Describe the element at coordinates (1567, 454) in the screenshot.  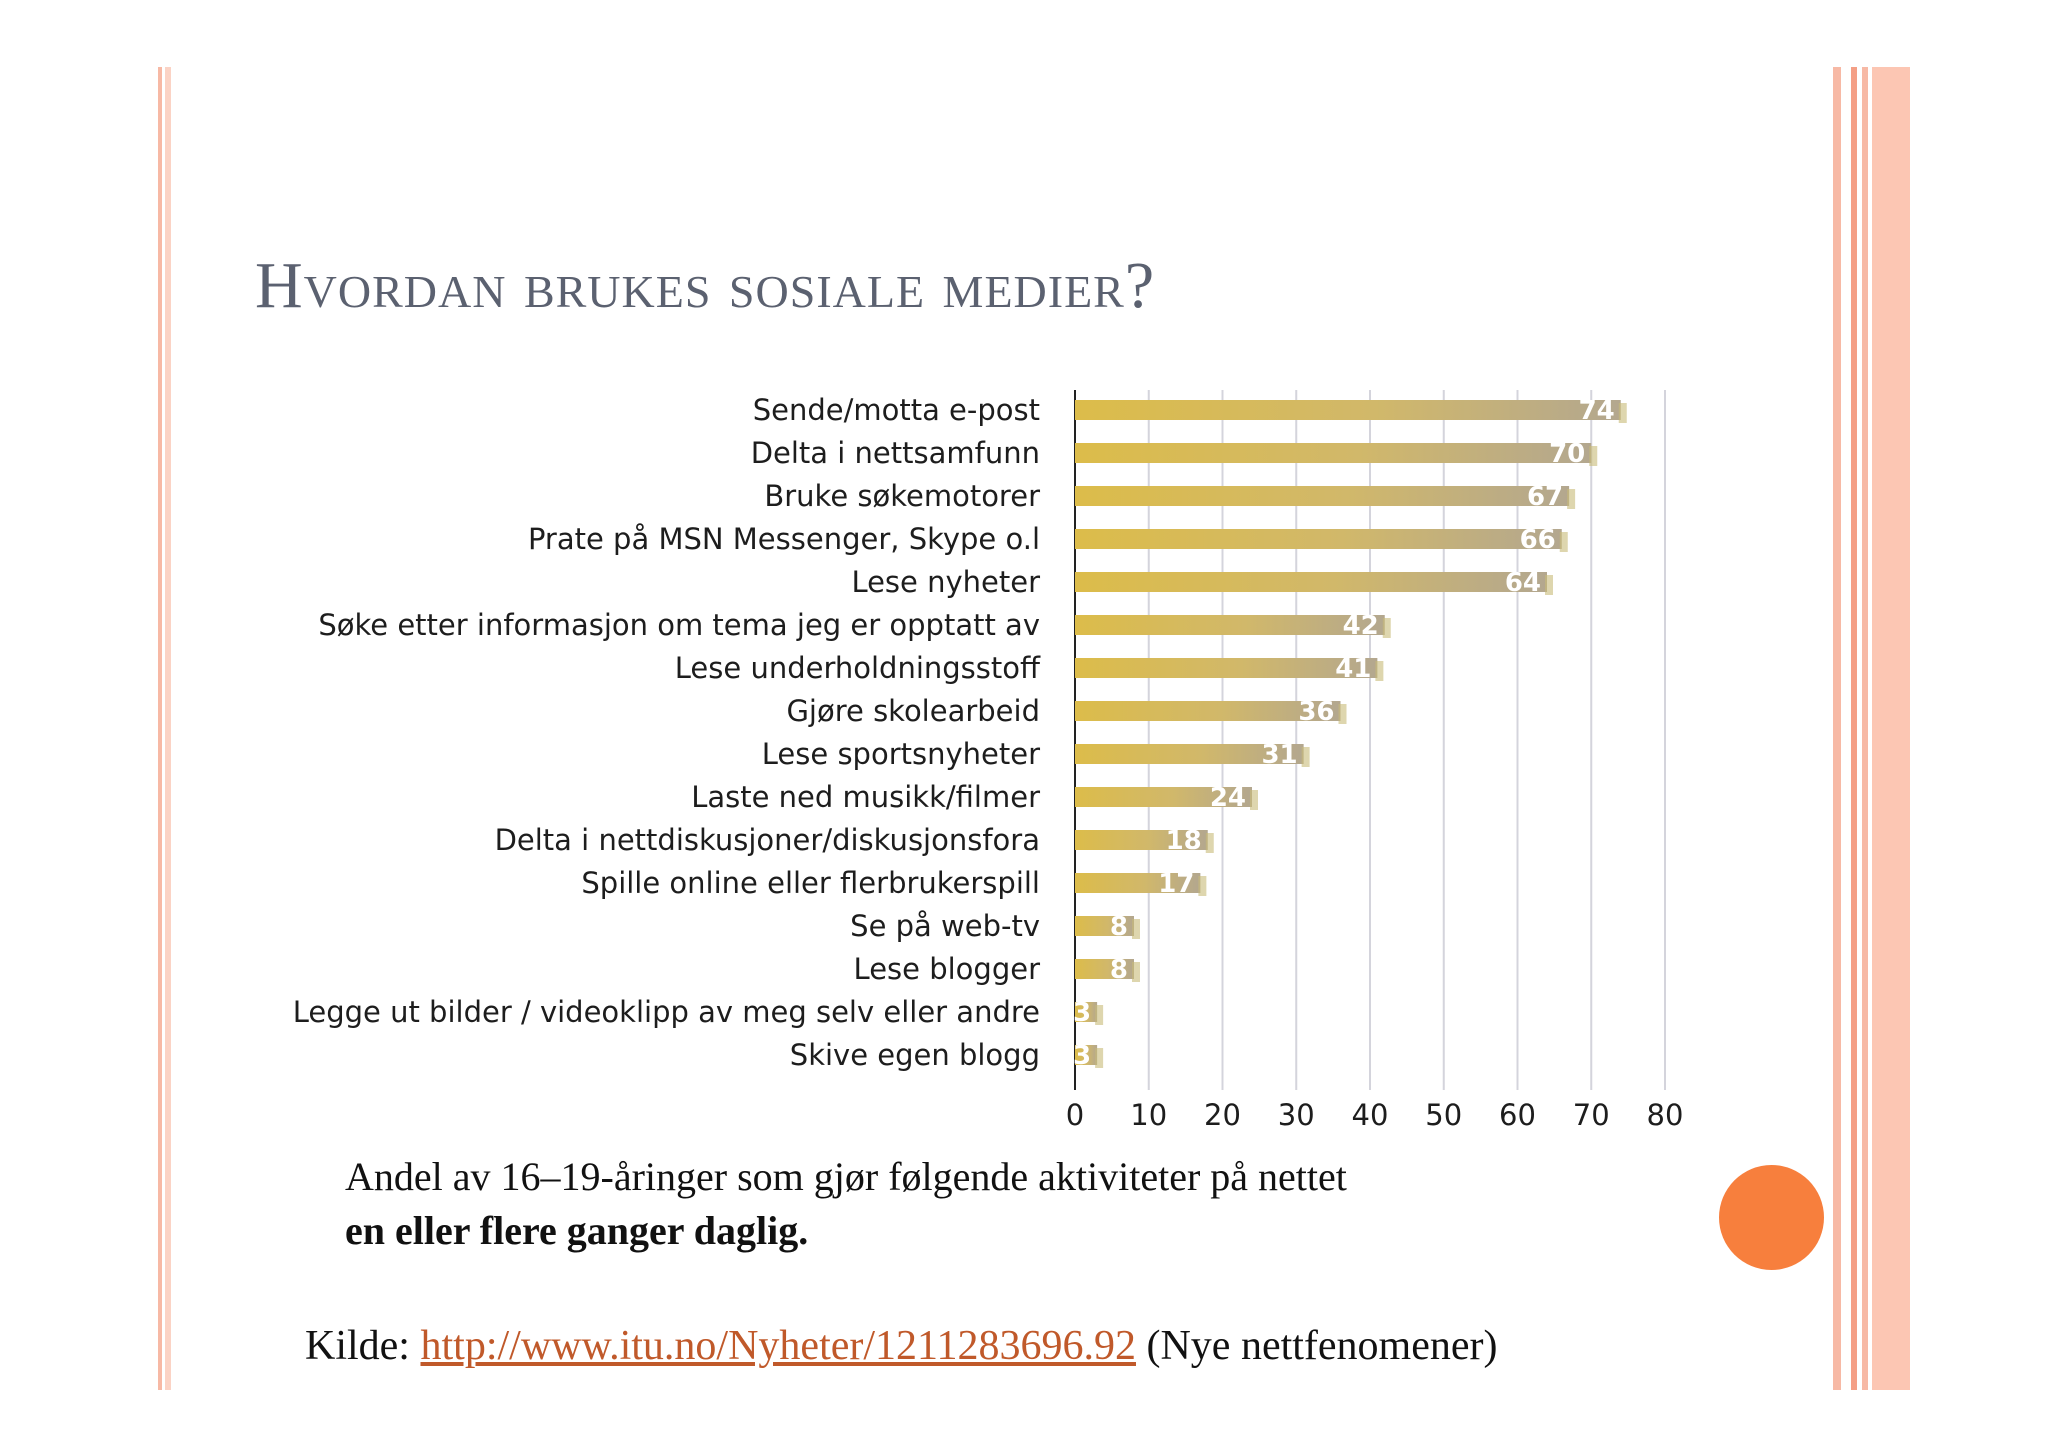
I see `bar-value-label: 70` at that location.